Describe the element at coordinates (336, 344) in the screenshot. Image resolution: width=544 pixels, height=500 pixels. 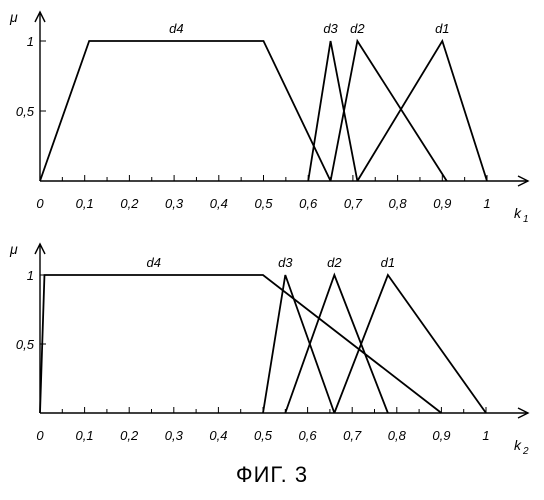
I see `series-line-d2` at that location.